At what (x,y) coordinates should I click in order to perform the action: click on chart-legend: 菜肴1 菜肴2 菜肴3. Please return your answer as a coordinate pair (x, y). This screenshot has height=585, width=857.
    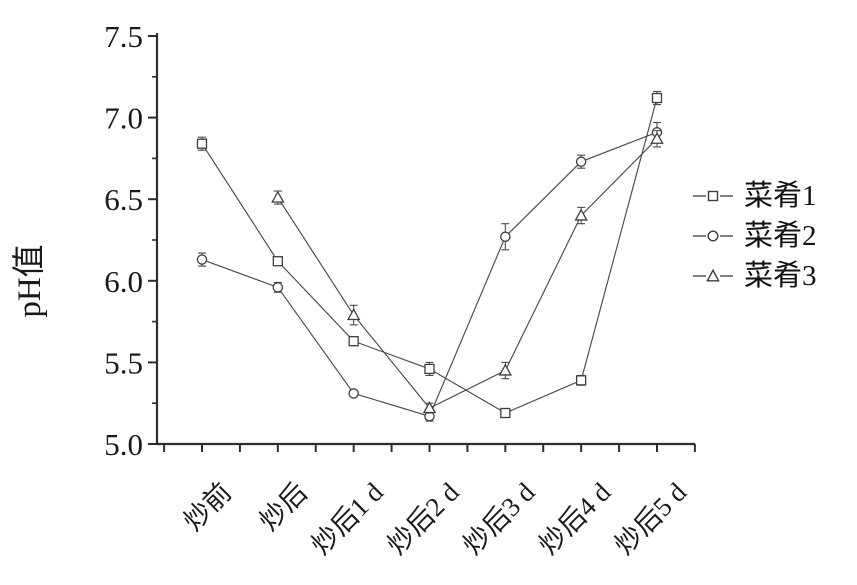
    Looking at the image, I should click on (754, 236).